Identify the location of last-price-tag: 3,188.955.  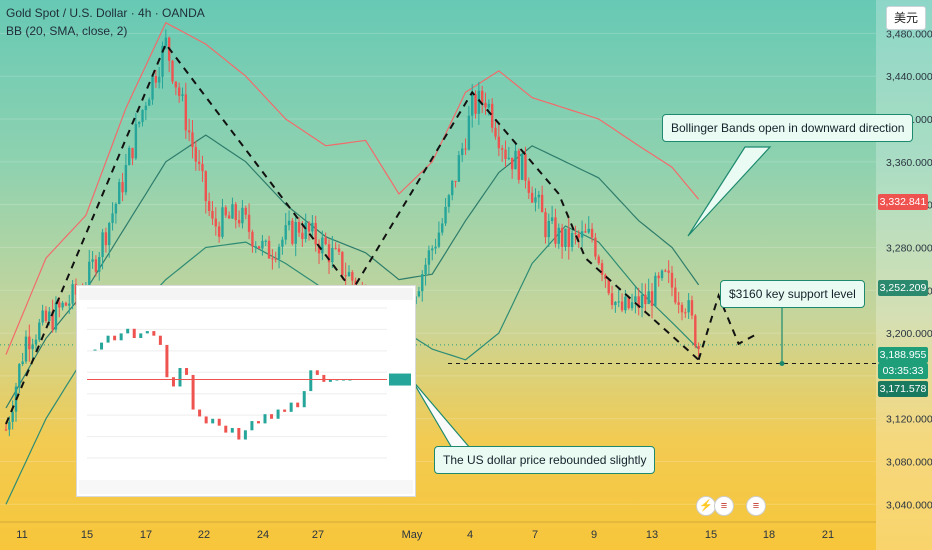
(903, 355).